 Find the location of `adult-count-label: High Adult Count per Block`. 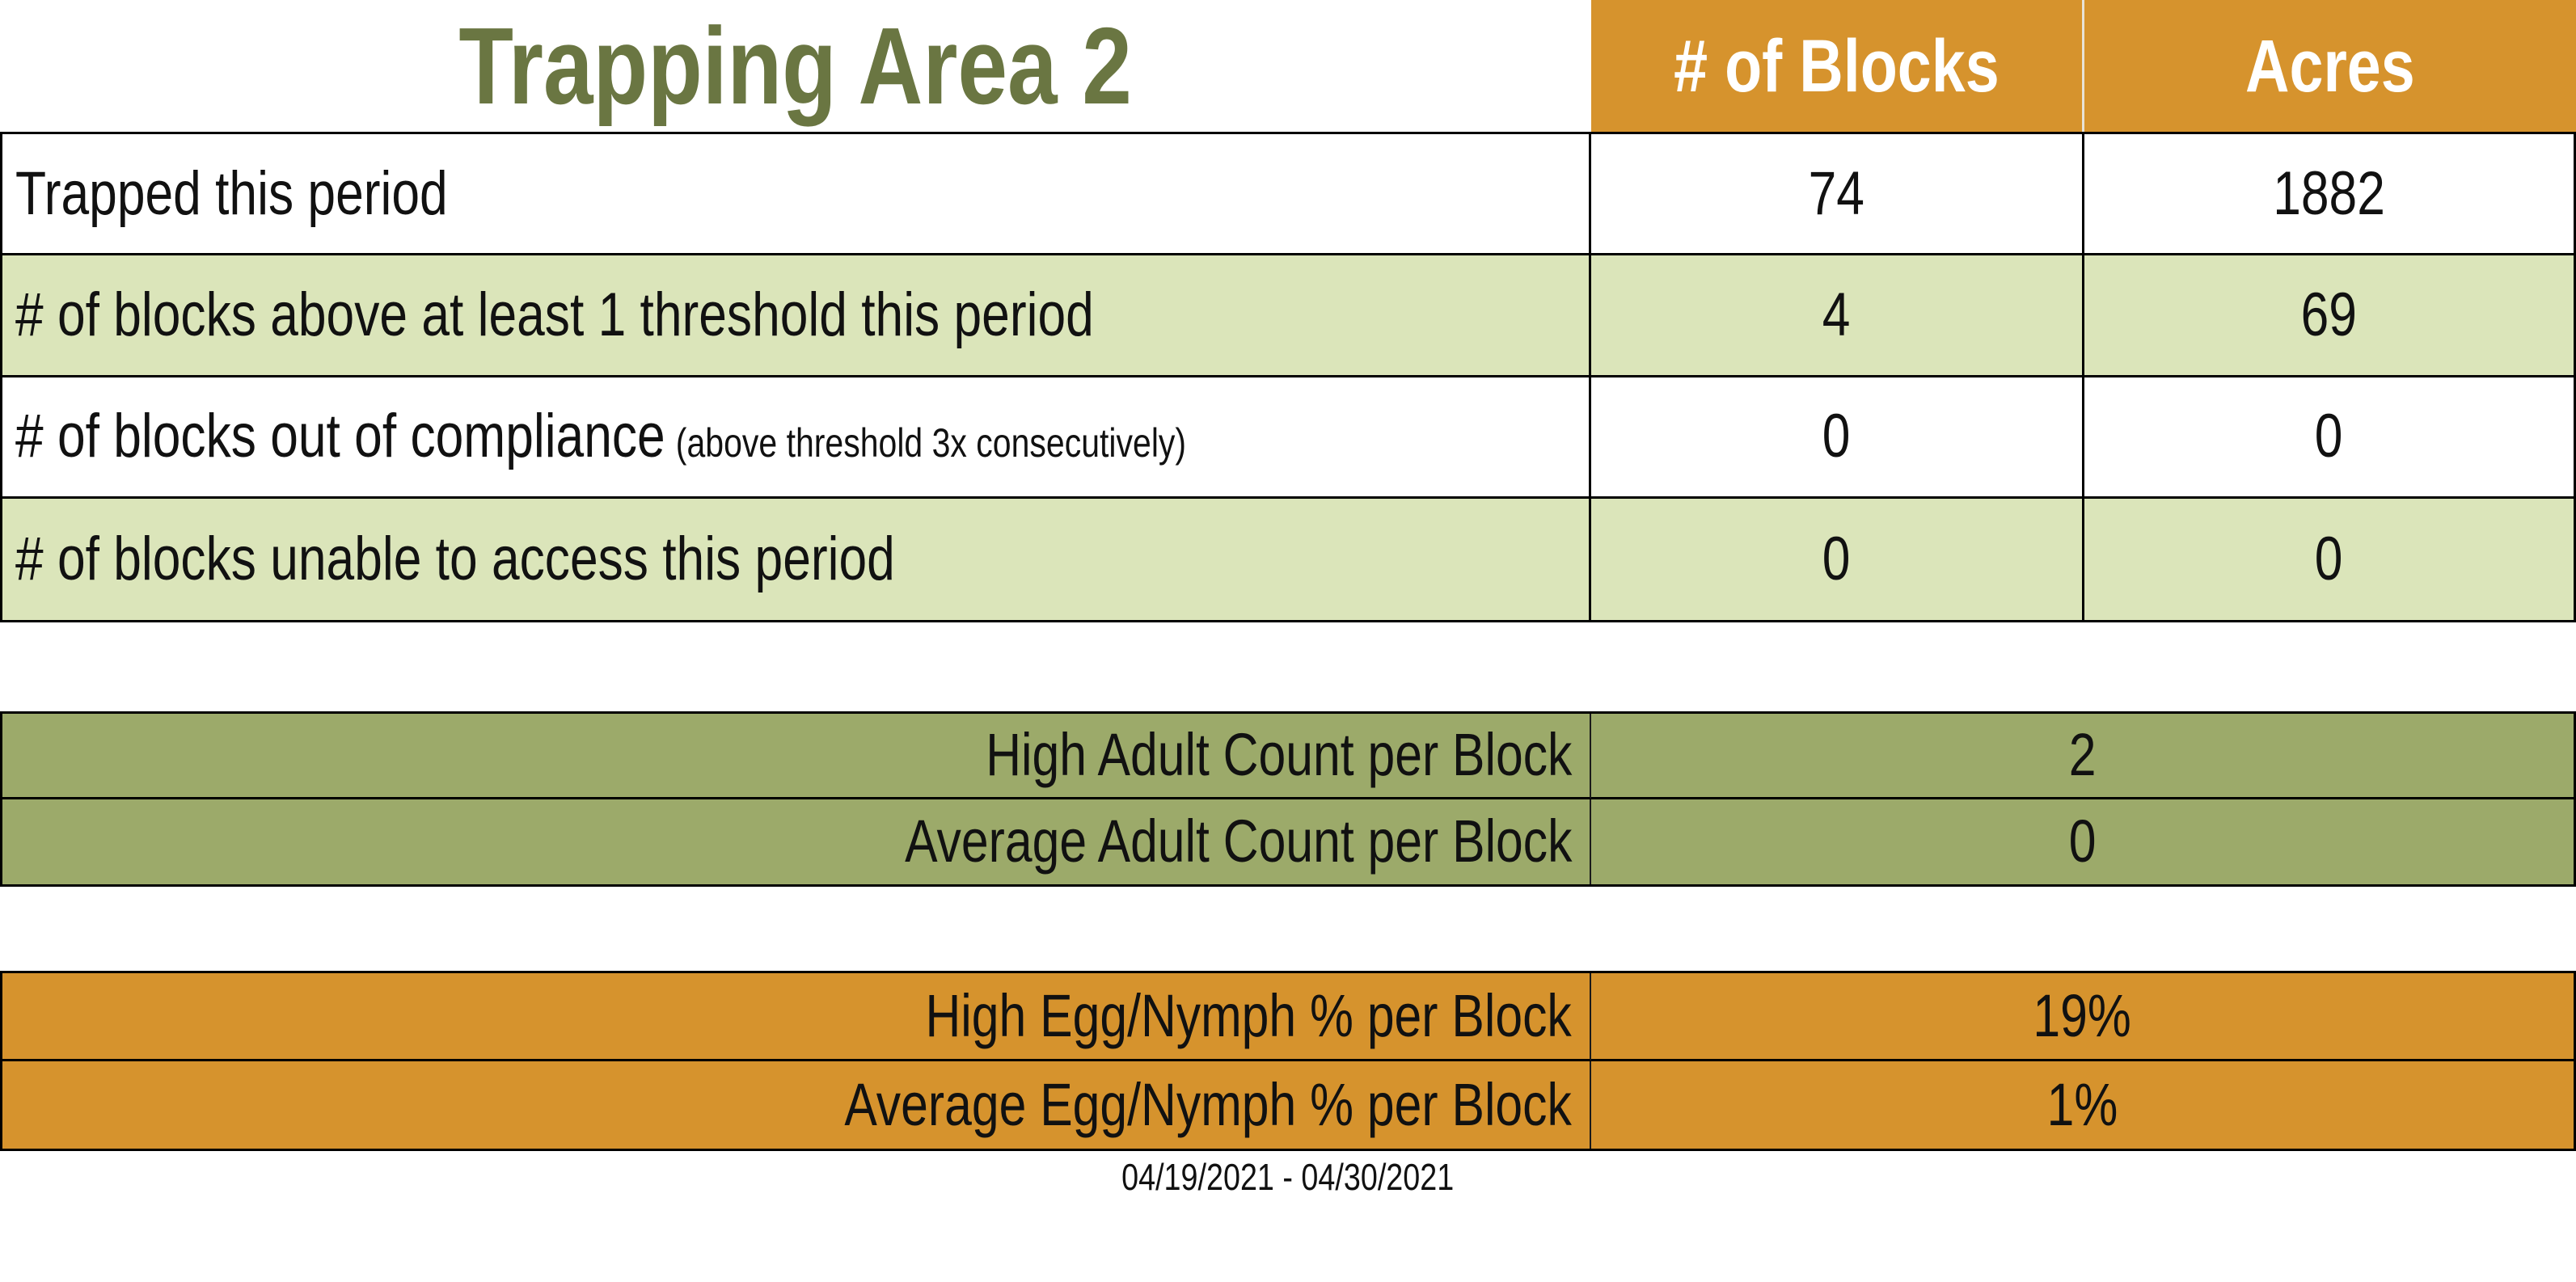

adult-count-label: High Adult Count per Block is located at coordinates (796, 757).